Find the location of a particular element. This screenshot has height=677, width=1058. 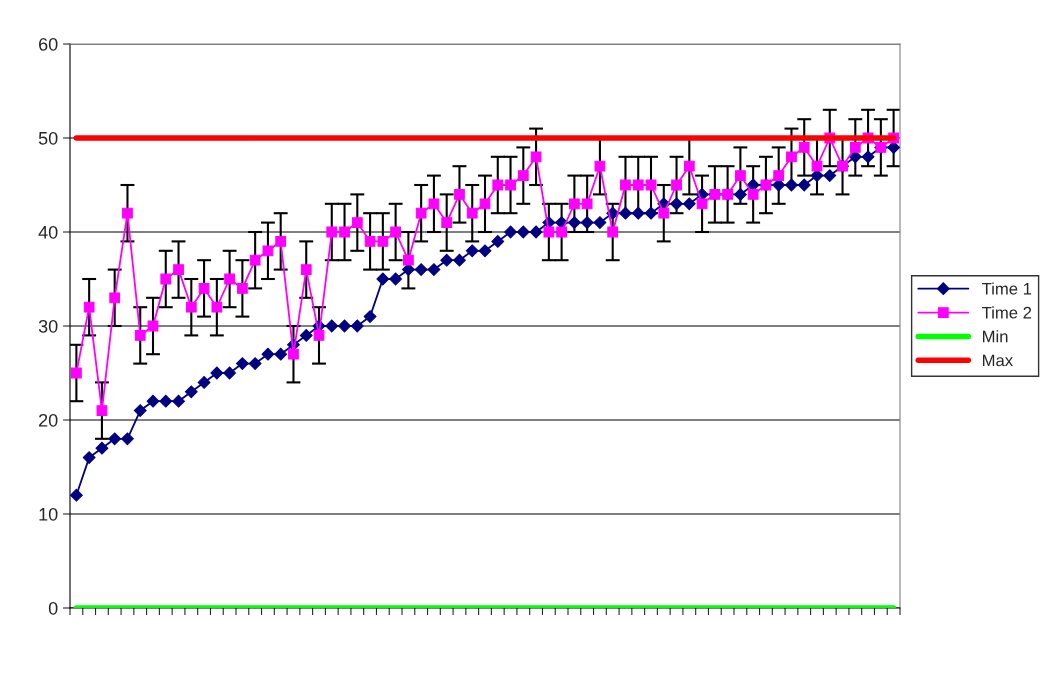

legend-label: Min is located at coordinates (995, 336).